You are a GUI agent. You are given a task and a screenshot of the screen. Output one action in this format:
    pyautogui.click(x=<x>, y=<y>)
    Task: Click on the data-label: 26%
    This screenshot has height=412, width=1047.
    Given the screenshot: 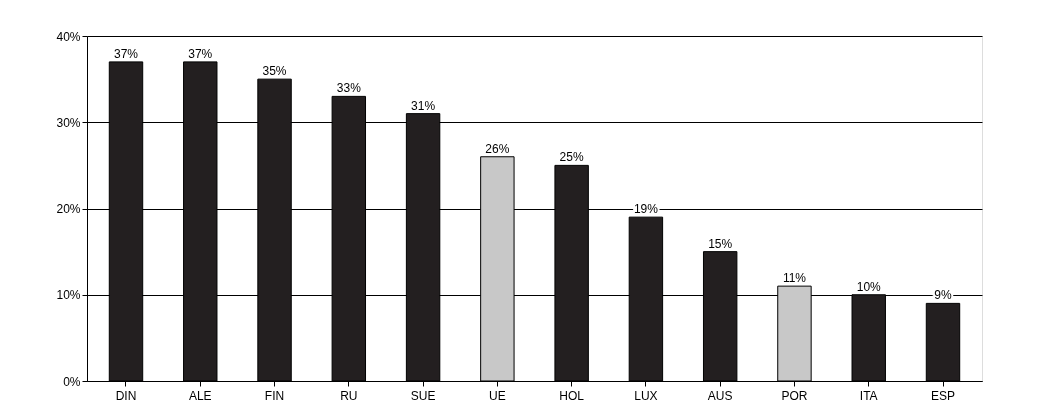 What is the action you would take?
    pyautogui.click(x=497, y=148)
    